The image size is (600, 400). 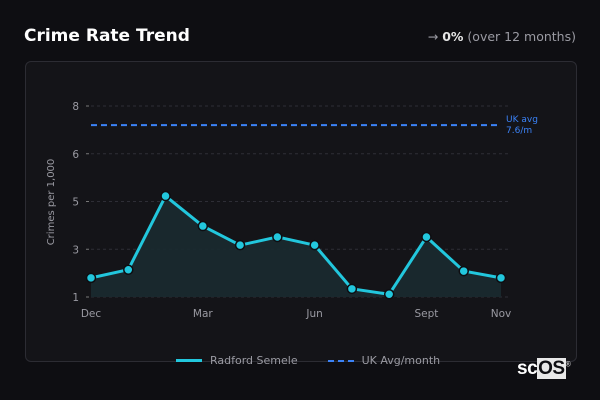 What do you see at coordinates (522, 120) in the screenshot?
I see `uk-avg-label: UK avg` at bounding box center [522, 120].